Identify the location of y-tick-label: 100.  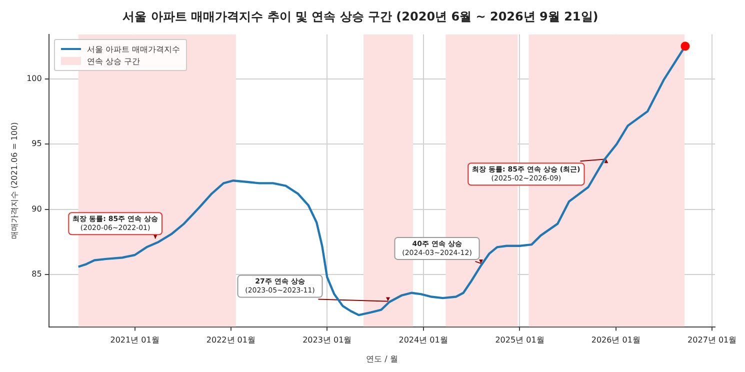
(34, 78).